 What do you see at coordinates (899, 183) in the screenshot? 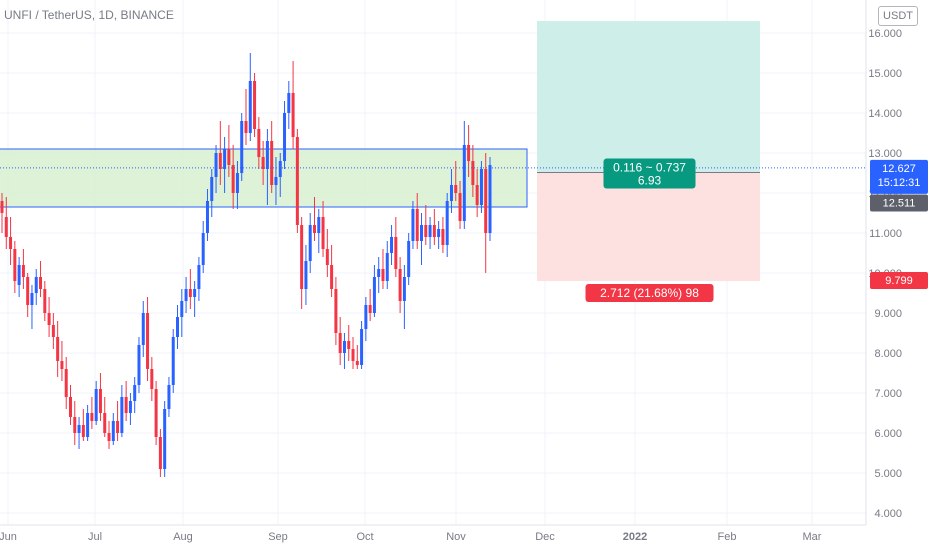
I see `countdown-value: 15:12:31` at bounding box center [899, 183].